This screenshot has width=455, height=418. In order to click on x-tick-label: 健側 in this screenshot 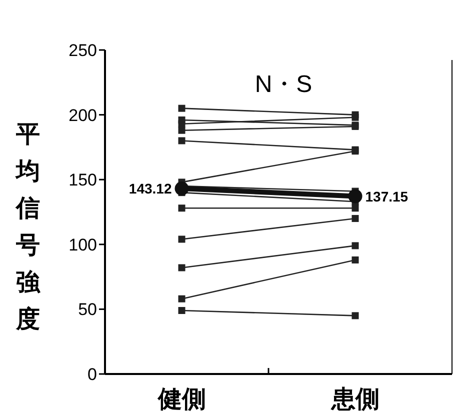, I will do `click(181, 399)`.